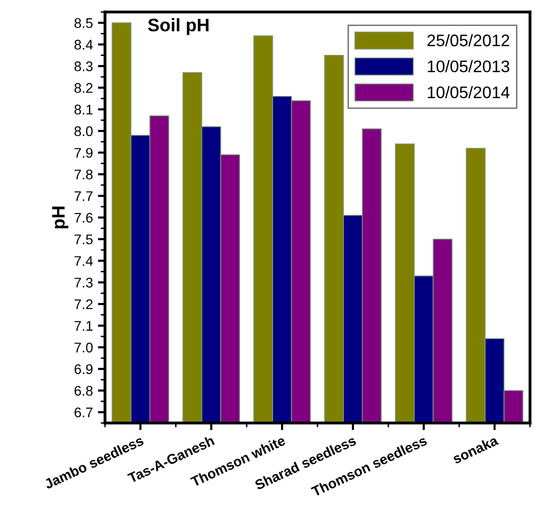 The height and width of the screenshot is (519, 539). Describe the element at coordinates (83, 239) in the screenshot. I see `y-tick-label: 7.5` at that location.